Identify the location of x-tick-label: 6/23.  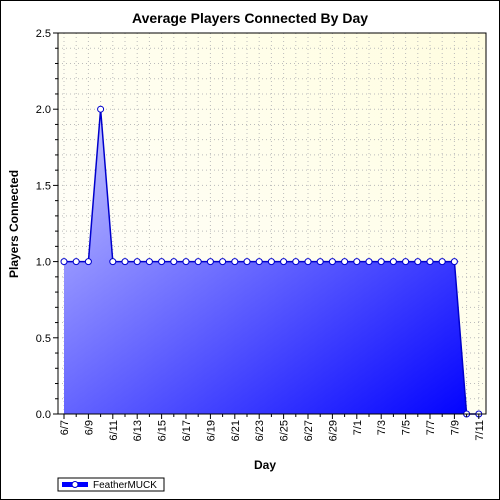
(260, 430).